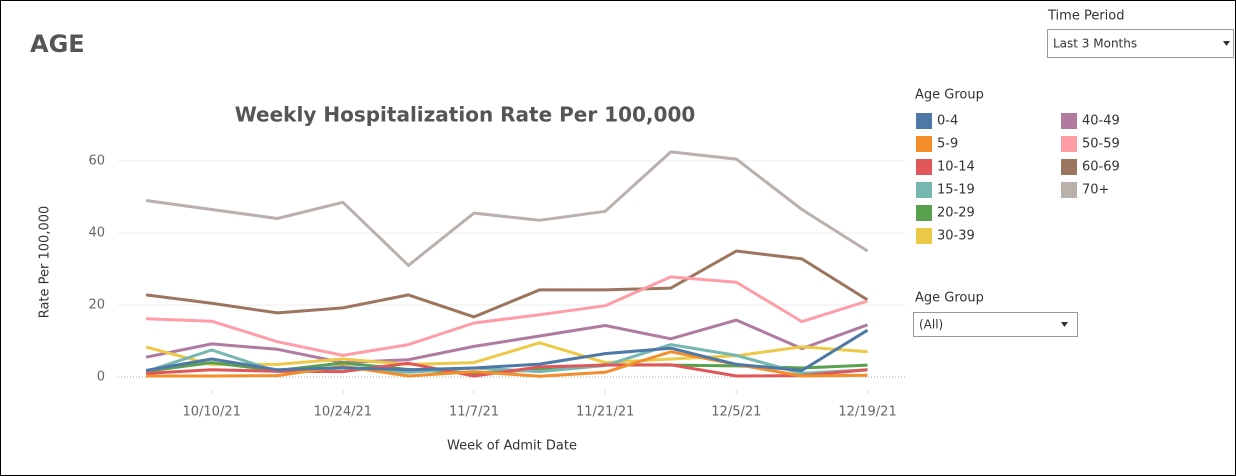 The height and width of the screenshot is (476, 1236). Describe the element at coordinates (96, 304) in the screenshot. I see `y-tick-label: 20` at that location.